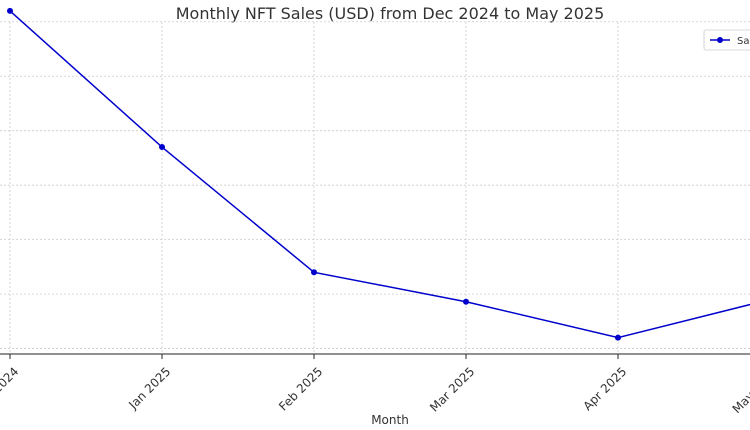 The height and width of the screenshot is (430, 750). I want to click on x-tick-label: May 2025, so click(740, 390).